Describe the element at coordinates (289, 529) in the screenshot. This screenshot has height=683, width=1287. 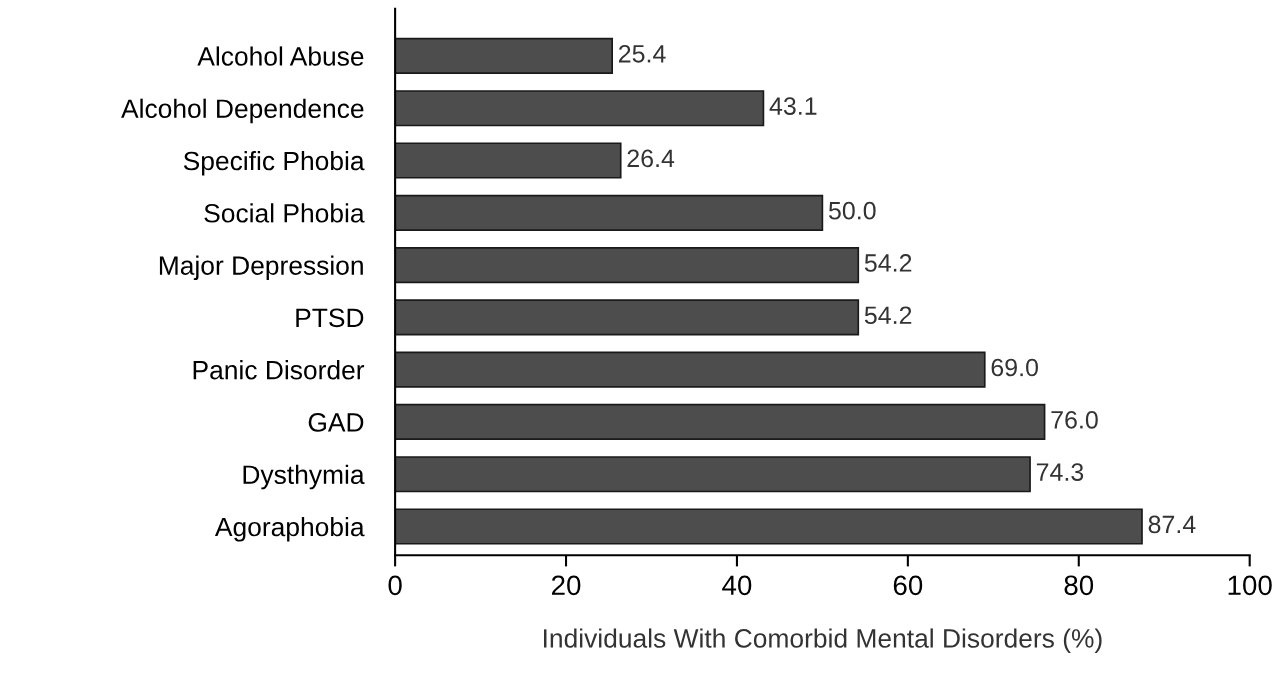
I see `y-tick-label: Agoraphobia` at that location.